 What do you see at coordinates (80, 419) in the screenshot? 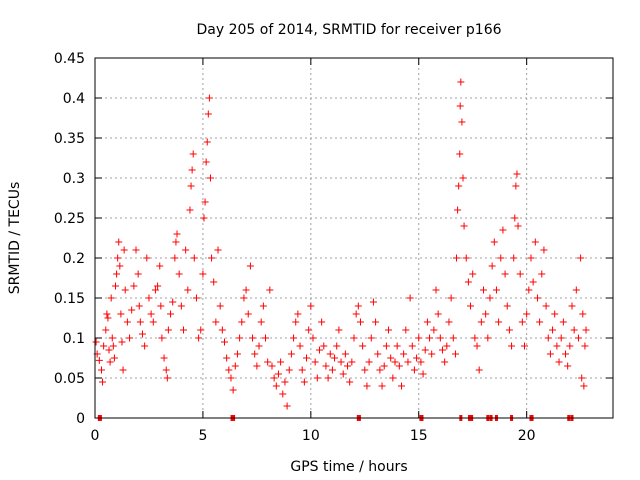
I see `y-tick-label: 0` at bounding box center [80, 419].